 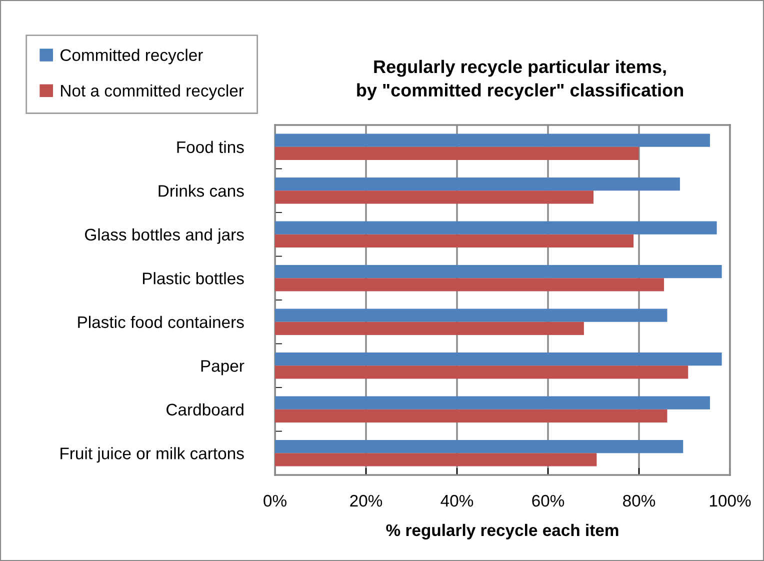 What do you see at coordinates (193, 278) in the screenshot?
I see `y-tick-label: Plastic bottles` at bounding box center [193, 278].